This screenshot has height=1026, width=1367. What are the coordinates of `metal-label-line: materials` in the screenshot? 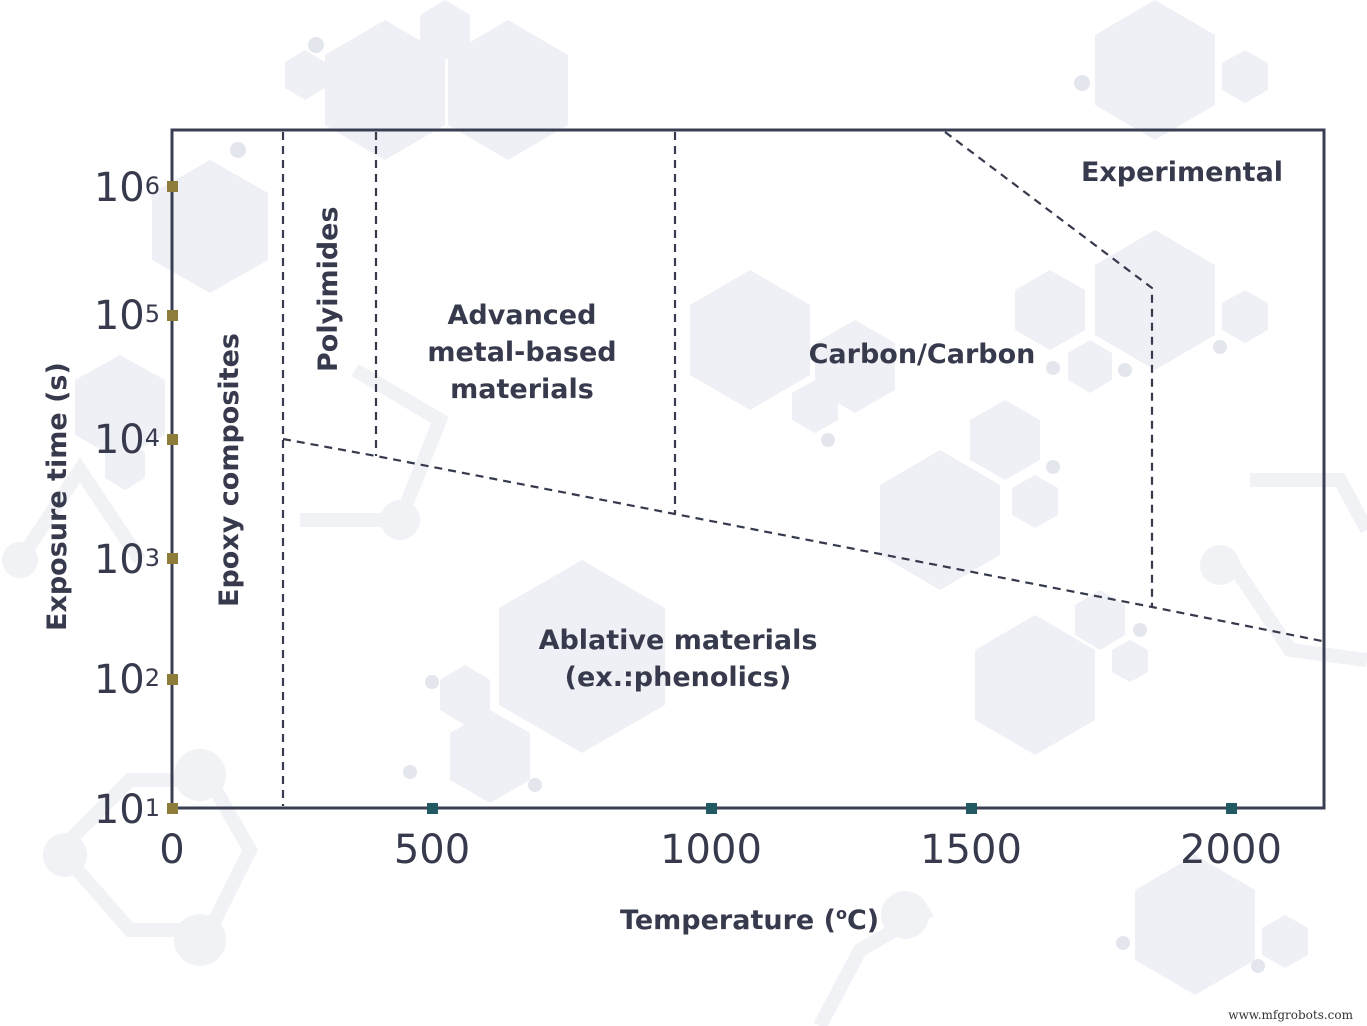 It's located at (522, 389).